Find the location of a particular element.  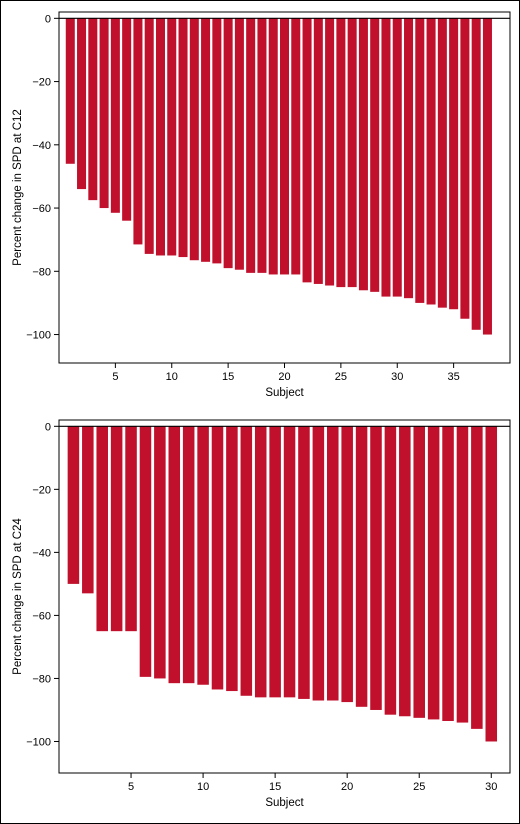

y-axis-title: Percent change in SPD at C12 is located at coordinates (18, 187).